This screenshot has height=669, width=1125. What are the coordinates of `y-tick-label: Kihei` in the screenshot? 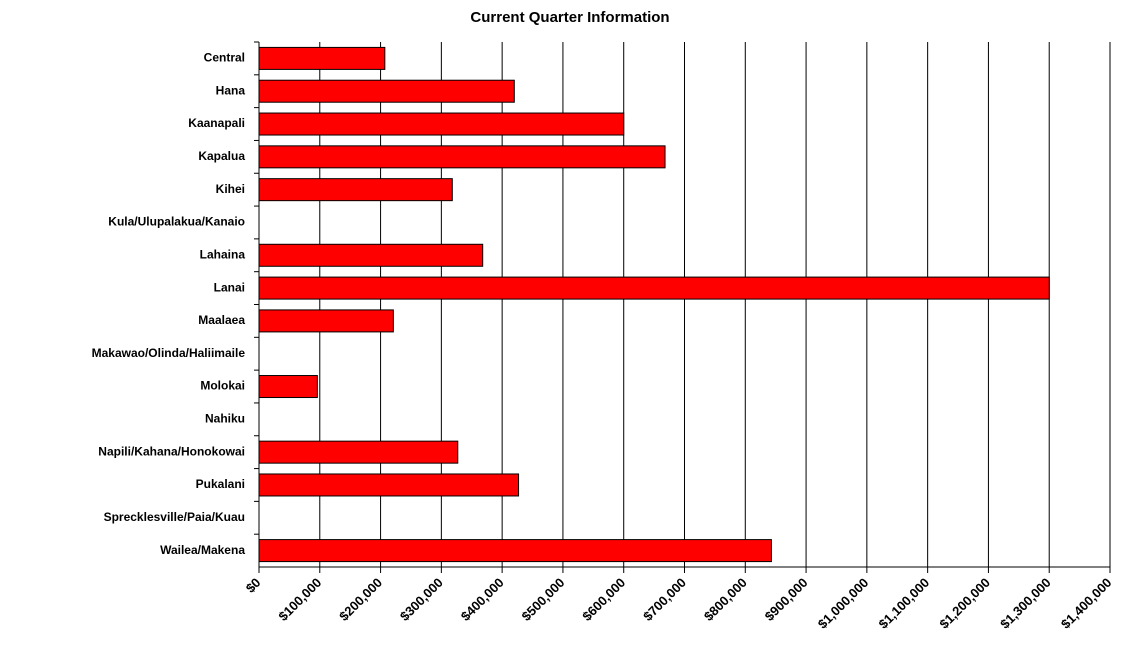 It's located at (230, 189).